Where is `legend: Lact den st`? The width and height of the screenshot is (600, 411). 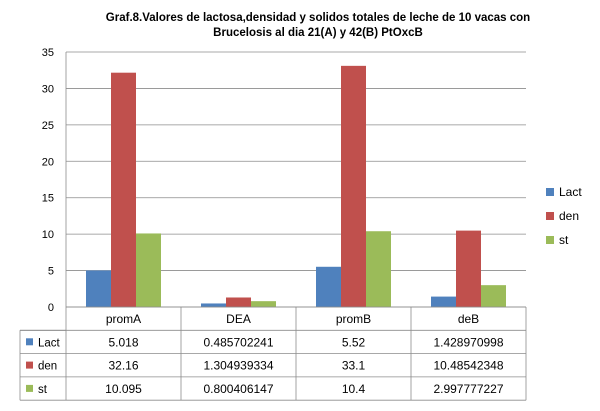
legend: Lact den st is located at coordinates (564, 216).